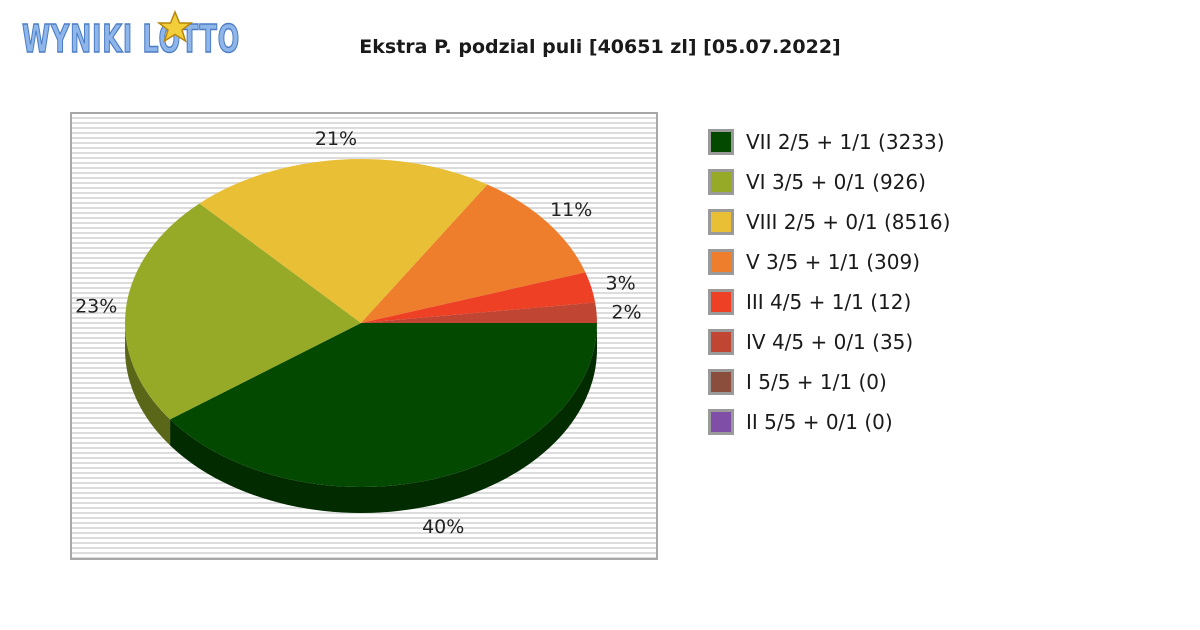 This screenshot has height=630, width=1200. I want to click on logo-wordmark: WYNIKI LOTTO, so click(131, 39).